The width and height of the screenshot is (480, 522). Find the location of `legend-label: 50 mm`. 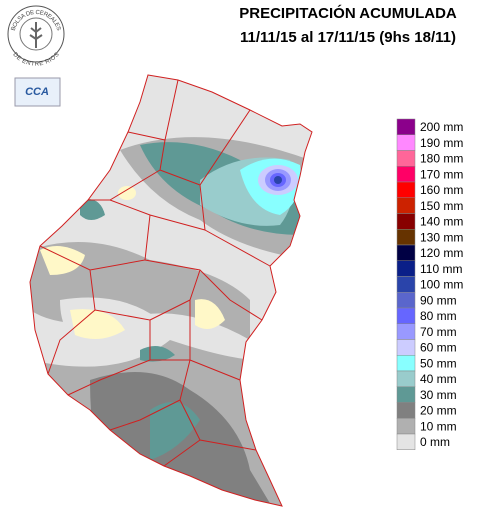

legend-label: 50 mm is located at coordinates (438, 363).